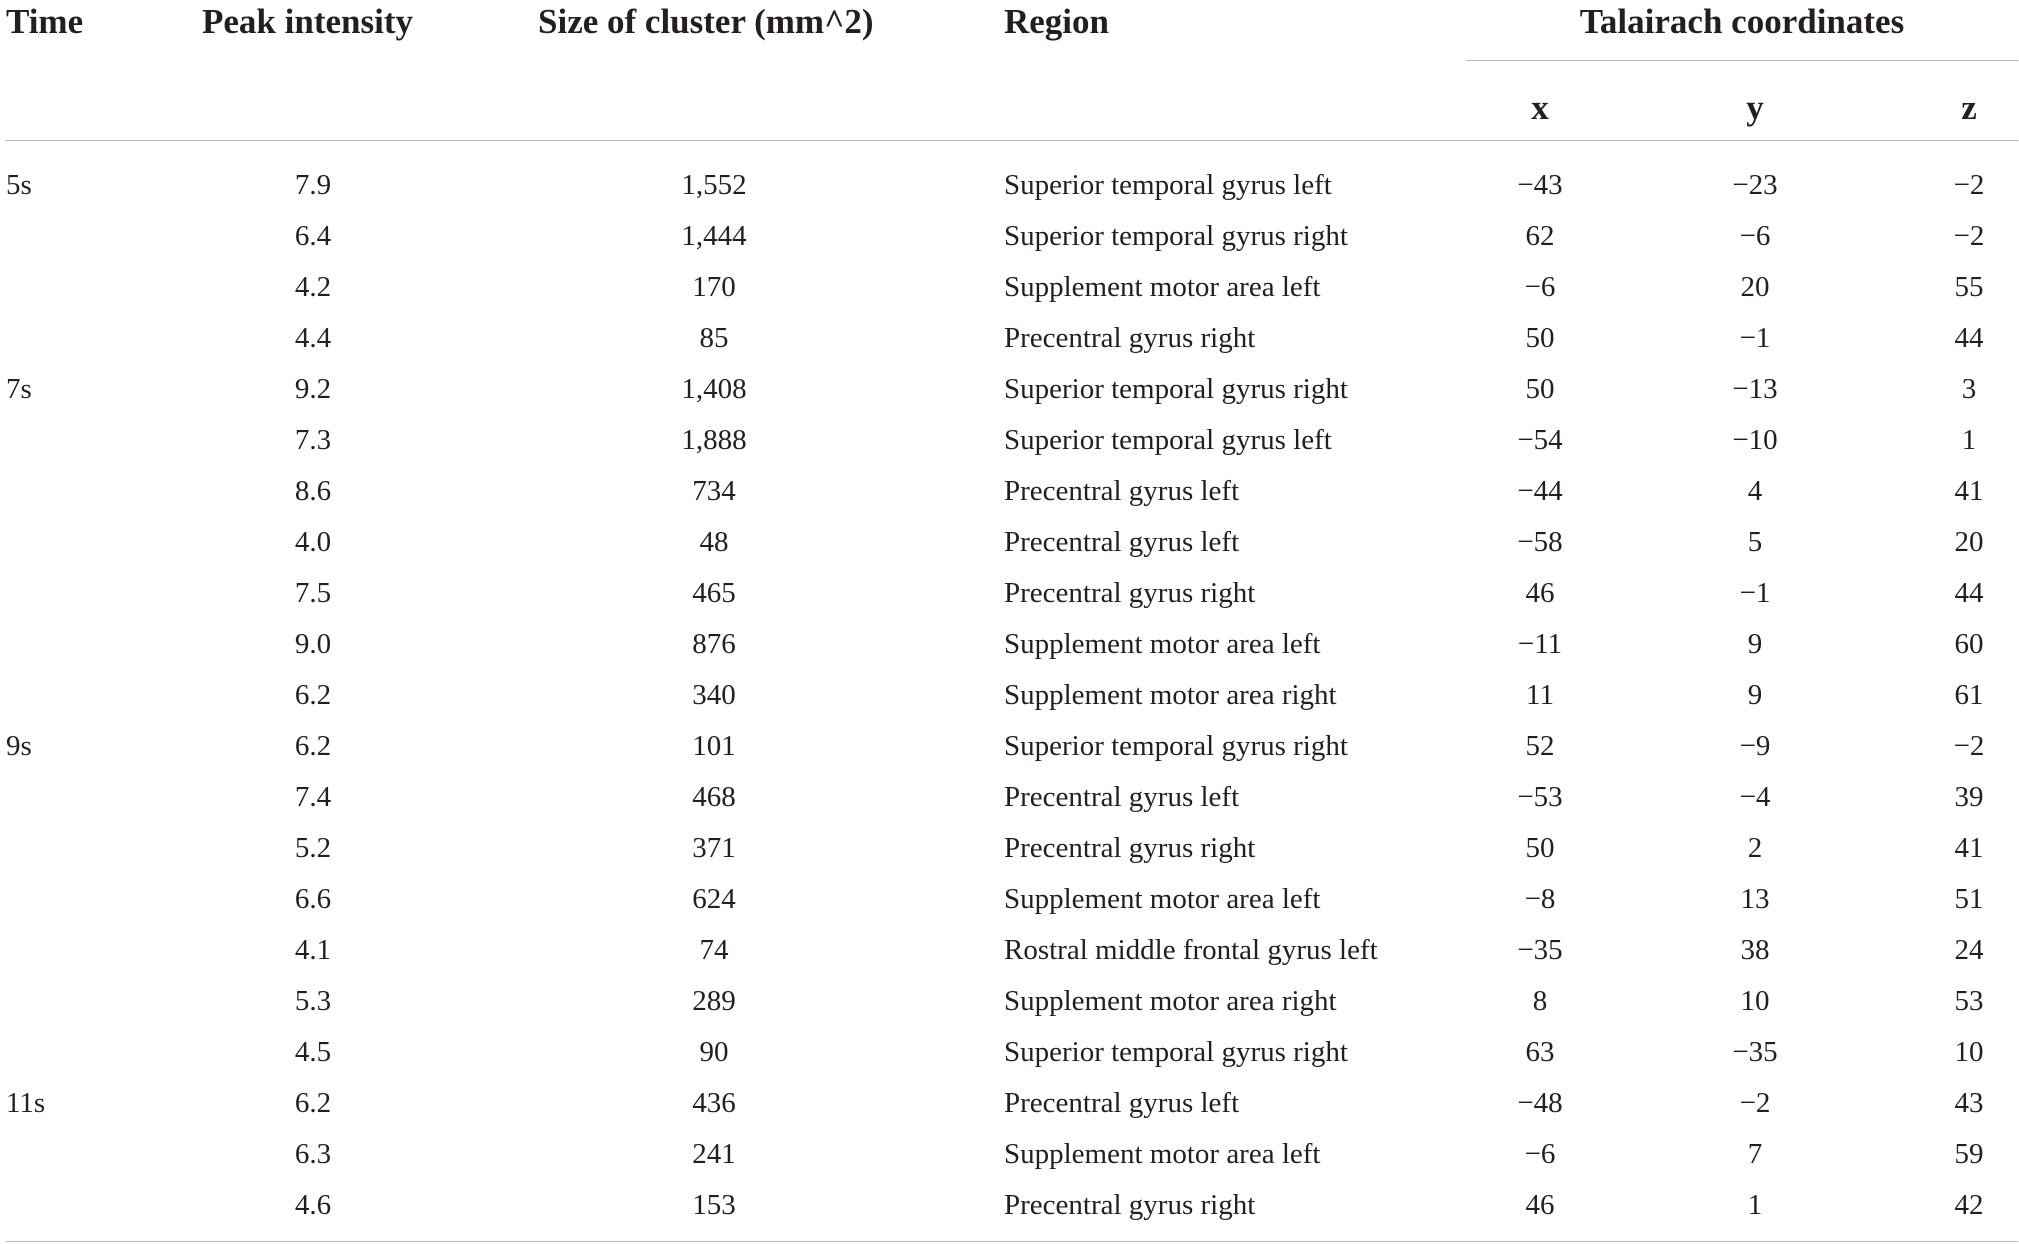 Image resolution: width=2019 pixels, height=1244 pixels. I want to click on cell-z: 3, so click(1969, 389).